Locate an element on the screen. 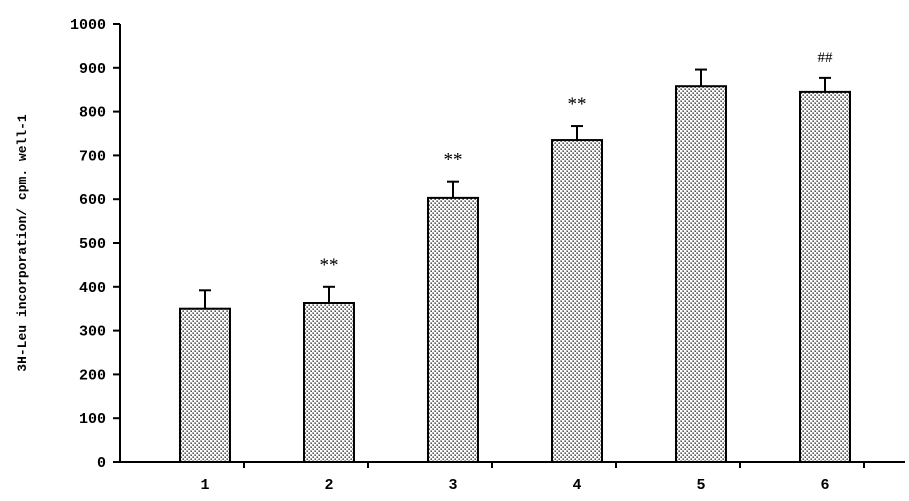 The height and width of the screenshot is (501, 909). y-tick-label: 900 is located at coordinates (92, 69).